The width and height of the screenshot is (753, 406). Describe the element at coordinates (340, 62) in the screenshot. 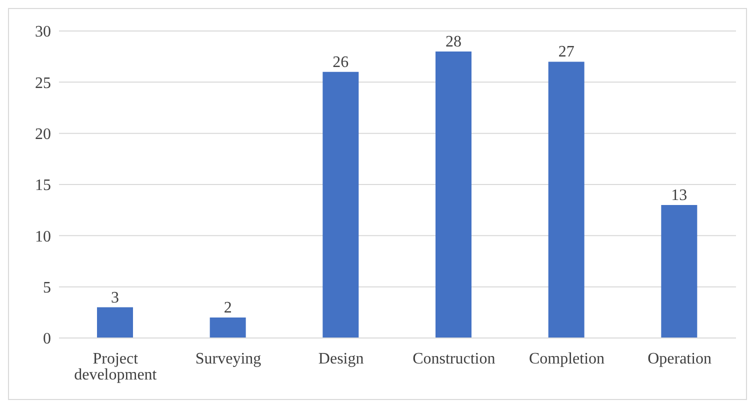

I see `data-label: 26` at that location.